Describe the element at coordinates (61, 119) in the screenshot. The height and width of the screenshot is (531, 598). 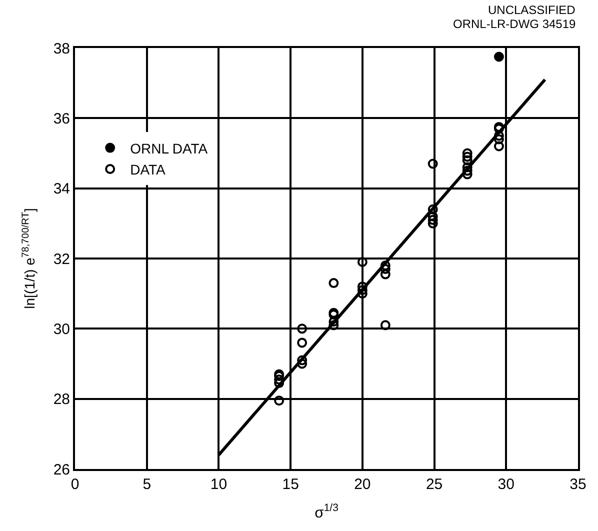
I see `y-tick-label: 36` at that location.